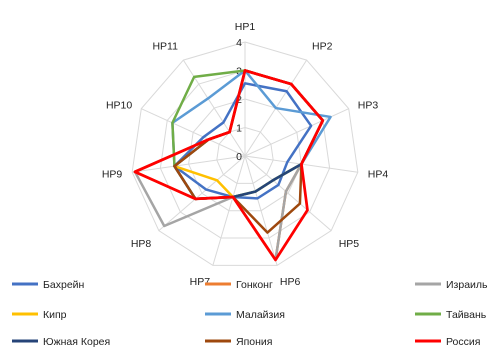 The image size is (499, 356). Describe the element at coordinates (368, 105) in the screenshot. I see `axis-label: HP3` at that location.